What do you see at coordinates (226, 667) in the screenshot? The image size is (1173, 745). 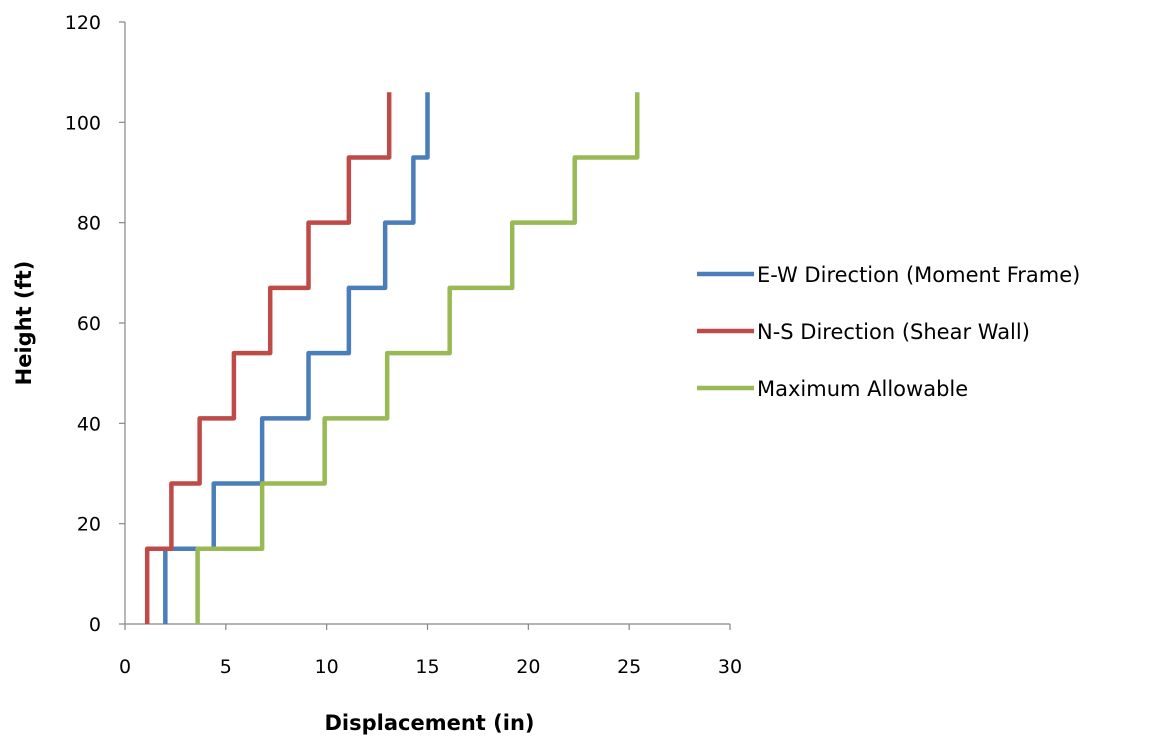 I see `x-tick-label: 5` at bounding box center [226, 667].